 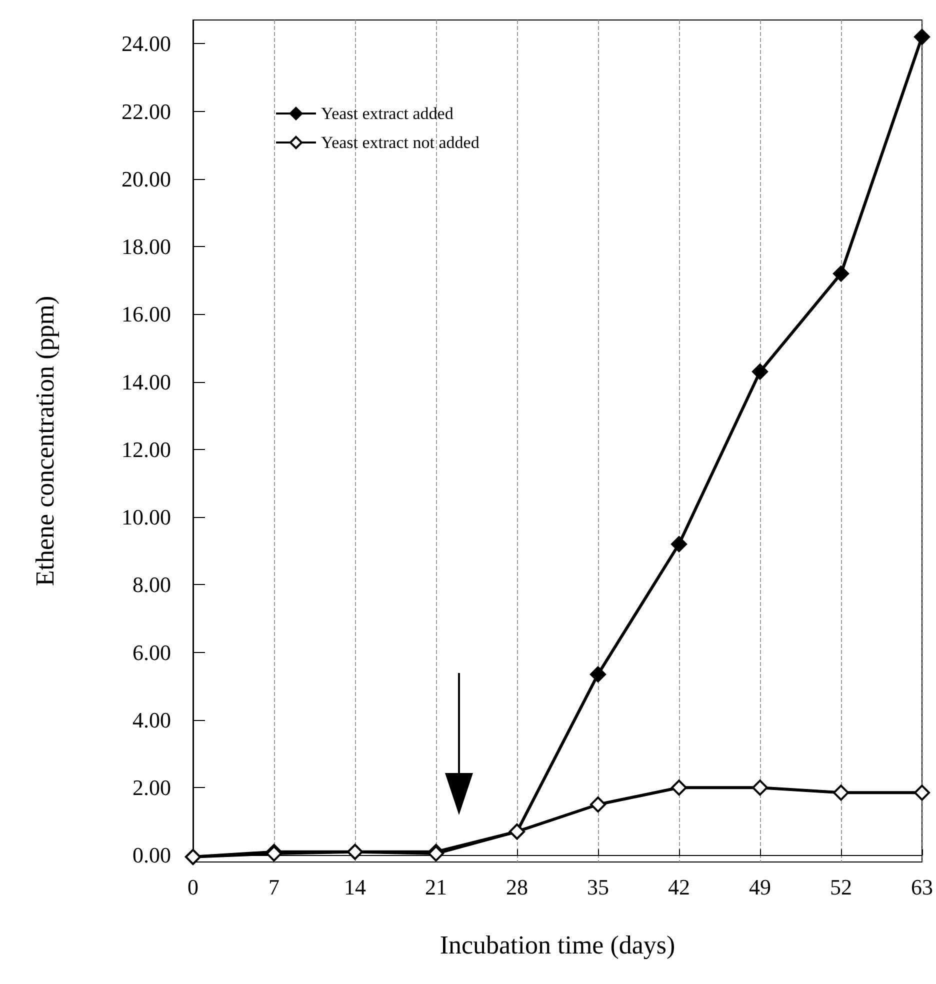 I want to click on x-tick-label: 7, so click(x=274, y=887).